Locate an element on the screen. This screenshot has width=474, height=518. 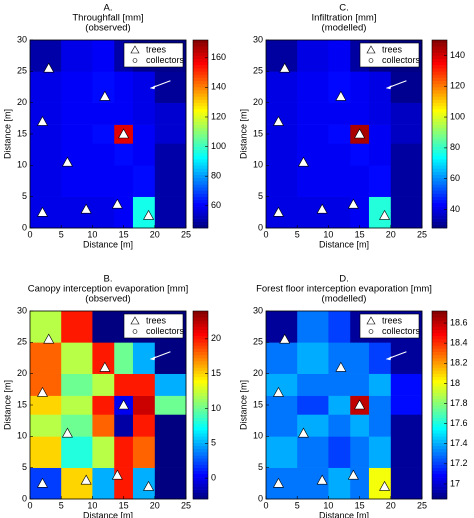
colorbar-tick-label: 10 is located at coordinates (216, 408).